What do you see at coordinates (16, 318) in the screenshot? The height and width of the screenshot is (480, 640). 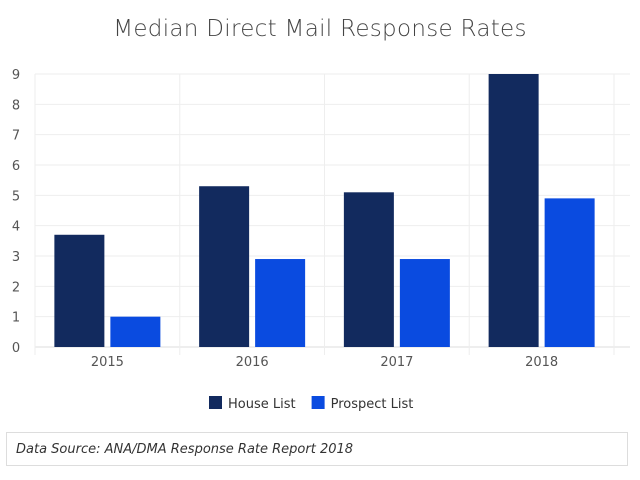 I see `y-tick-label: 1` at bounding box center [16, 318].